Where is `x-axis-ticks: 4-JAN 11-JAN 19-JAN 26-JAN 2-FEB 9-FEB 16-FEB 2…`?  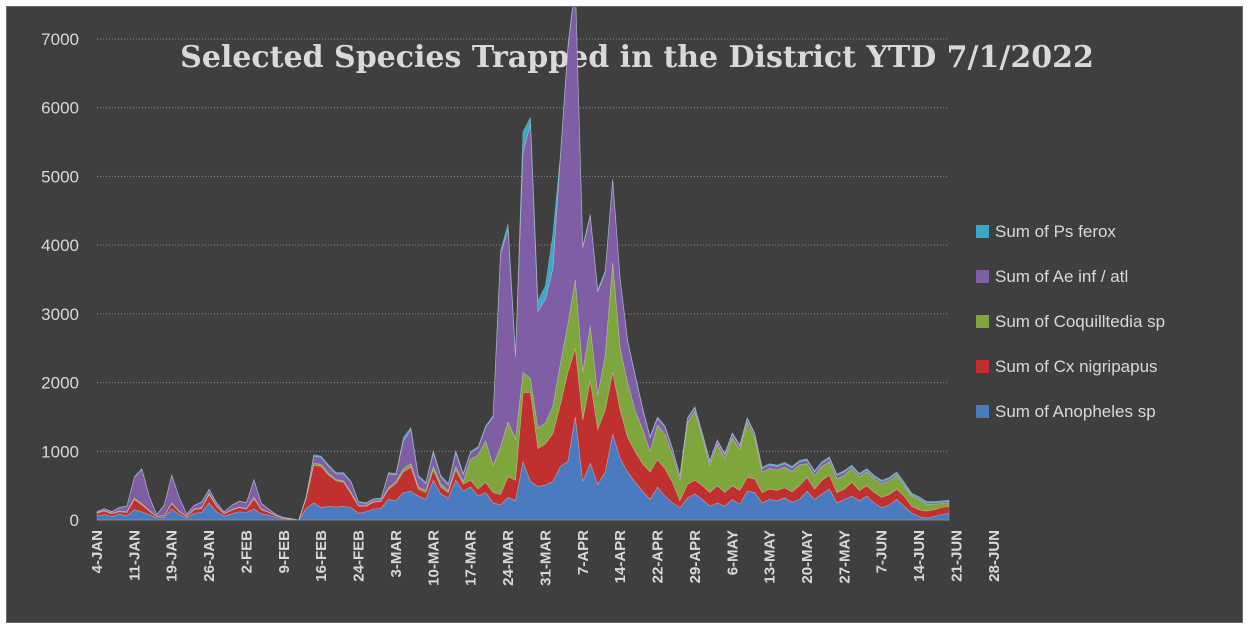
x-axis-ticks: 4-JAN 11-JAN 19-JAN 26-JAN 2-FEB 9-FEB 16-FEB 2… is located at coordinates (546, 558).